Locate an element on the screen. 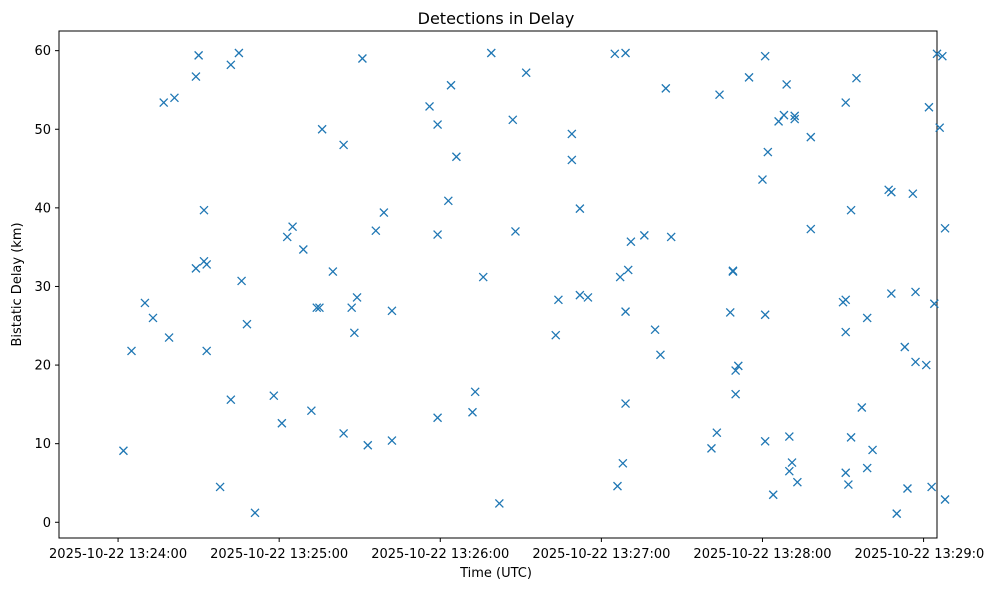 This screenshot has width=985, height=590. x-tick-label: 2025-10-22 13:29:00 is located at coordinates (920, 554).